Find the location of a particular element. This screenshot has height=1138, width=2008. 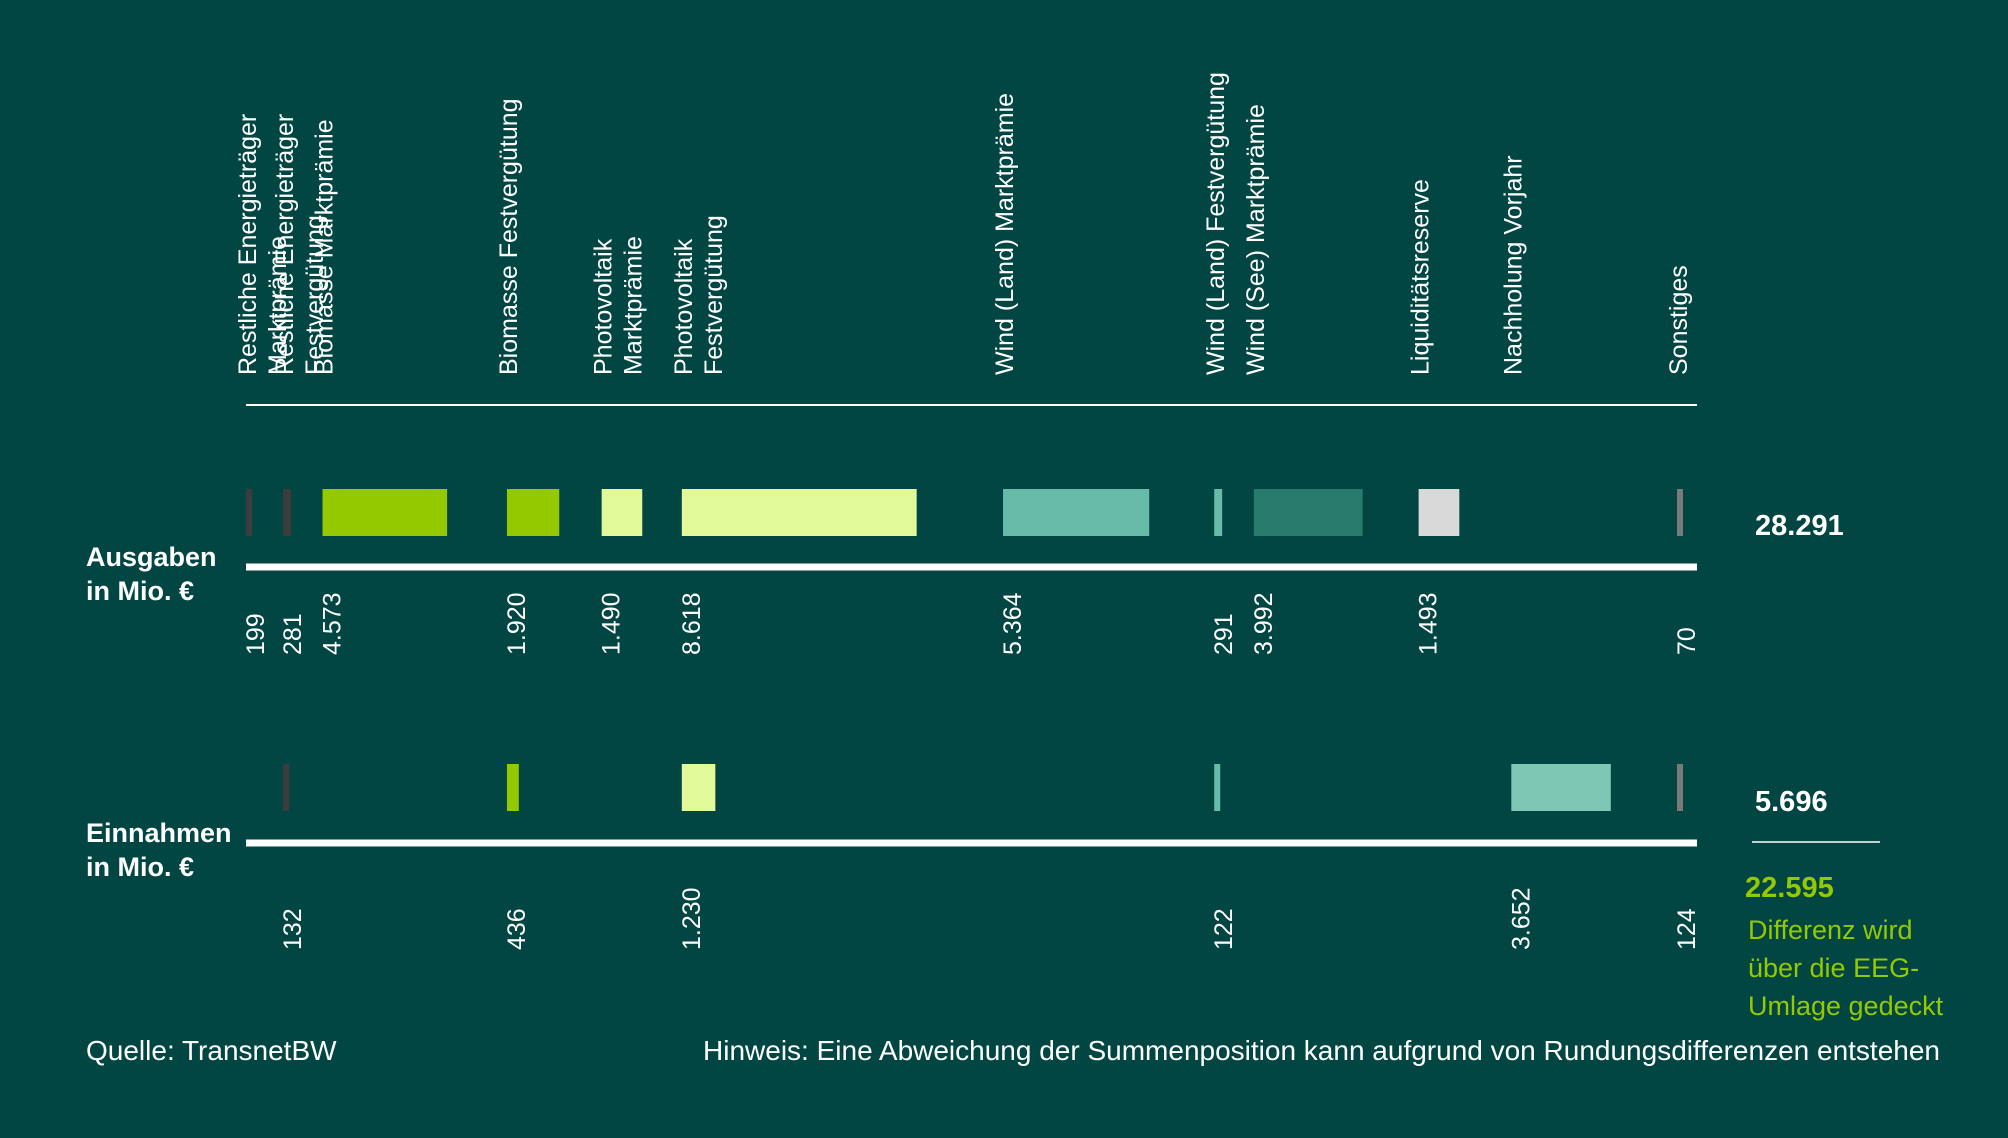

value-label: 70 is located at coordinates (1687, 641).